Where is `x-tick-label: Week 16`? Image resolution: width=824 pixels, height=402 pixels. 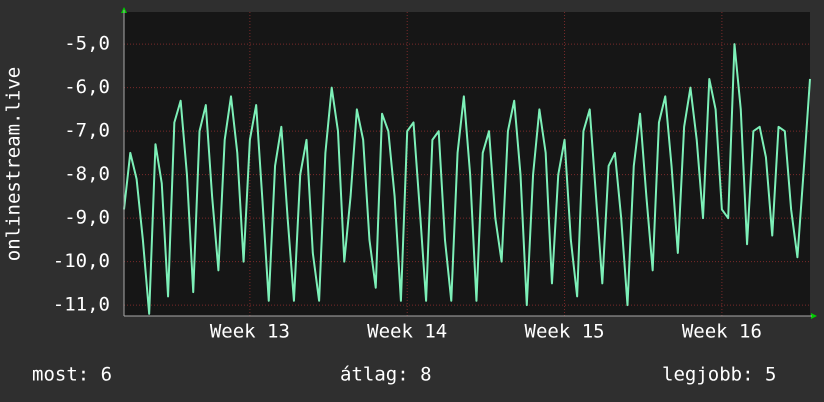
x-tick-label: Week 16 is located at coordinates (722, 332).